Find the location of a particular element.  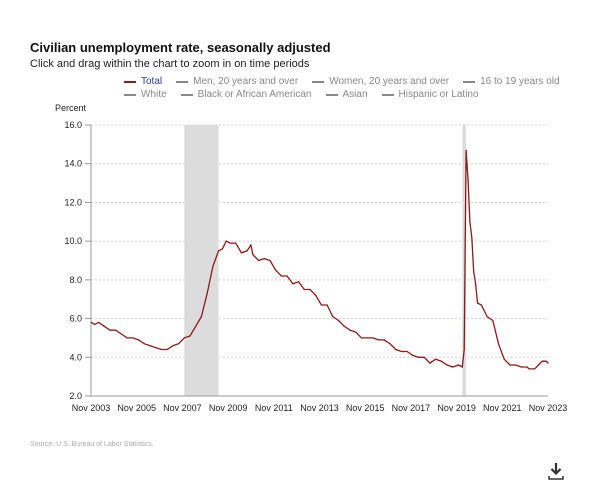

legend-item-asian: Asian is located at coordinates (346, 94).